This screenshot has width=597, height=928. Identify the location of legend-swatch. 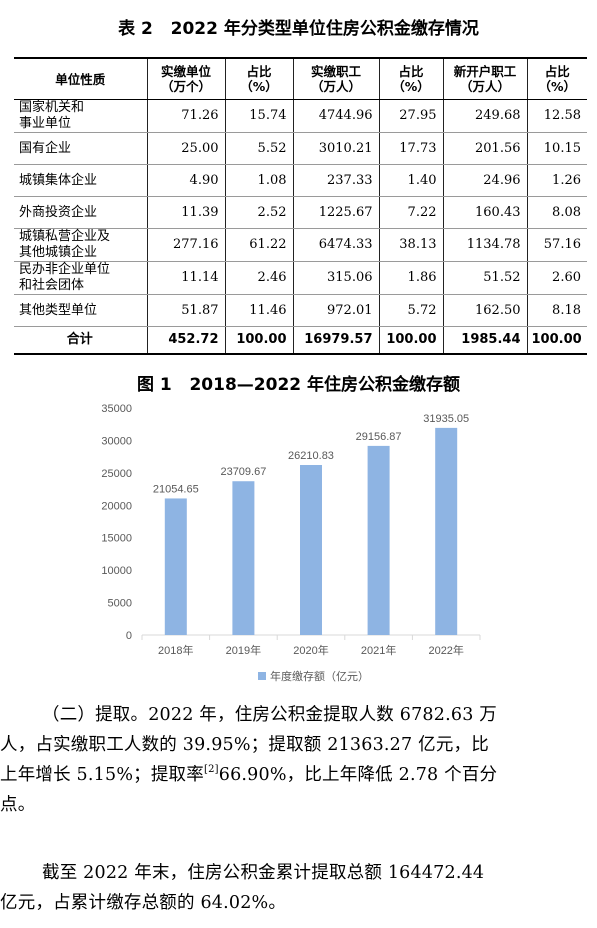
(262, 676).